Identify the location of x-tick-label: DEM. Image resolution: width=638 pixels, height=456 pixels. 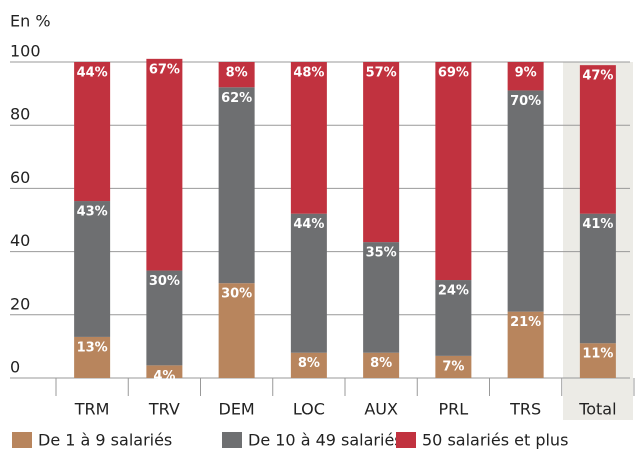
(237, 409).